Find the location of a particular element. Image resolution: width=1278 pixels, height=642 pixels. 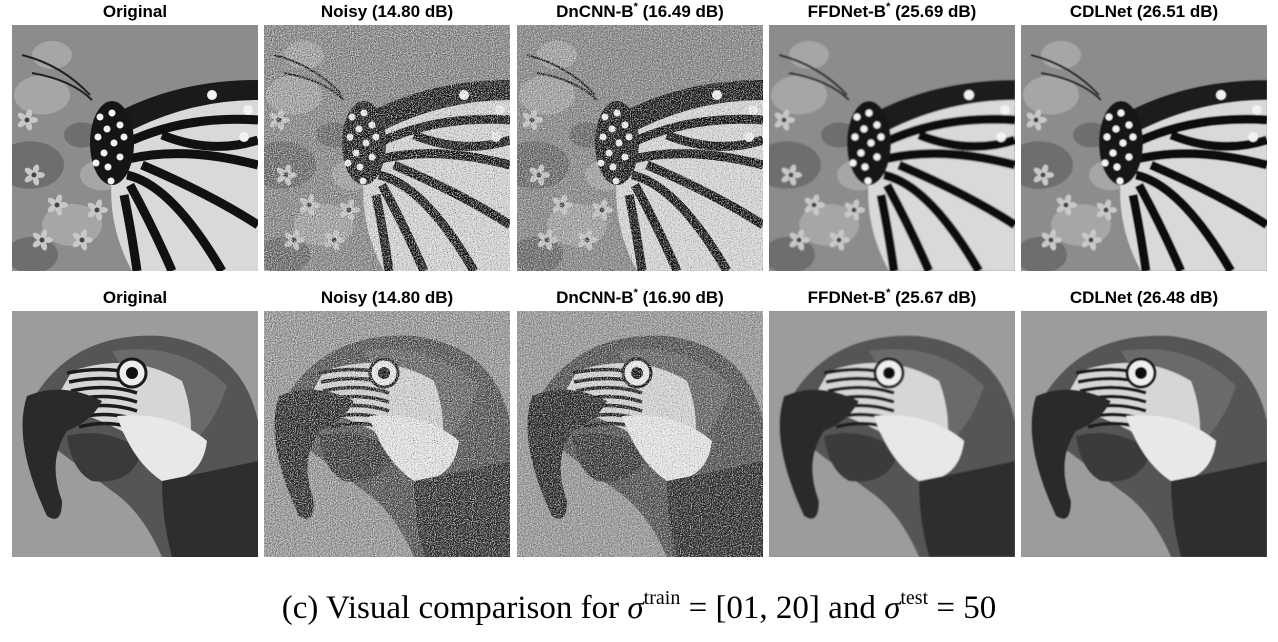

panel-title: DnCNN-B* (16.90 dB) is located at coordinates (640, 298).